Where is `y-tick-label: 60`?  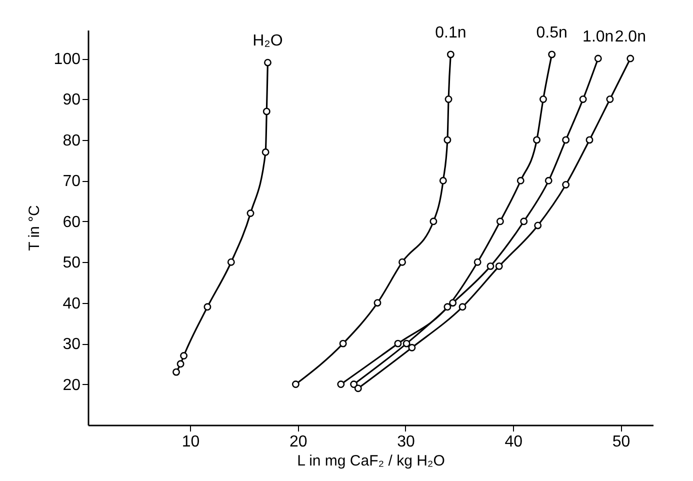
y-tick-label: 60 is located at coordinates (71, 222).